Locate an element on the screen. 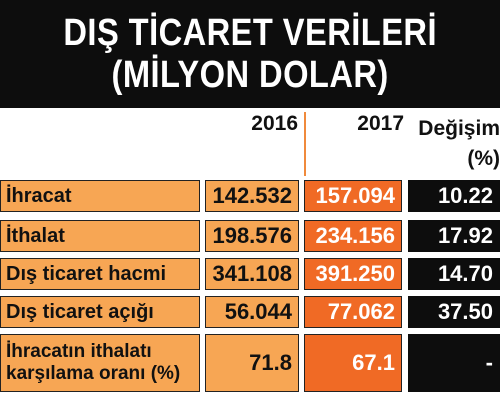 Image resolution: width=500 pixels, height=400 pixels. title-line-2: (MİLYON DOLAR) is located at coordinates (250, 75).